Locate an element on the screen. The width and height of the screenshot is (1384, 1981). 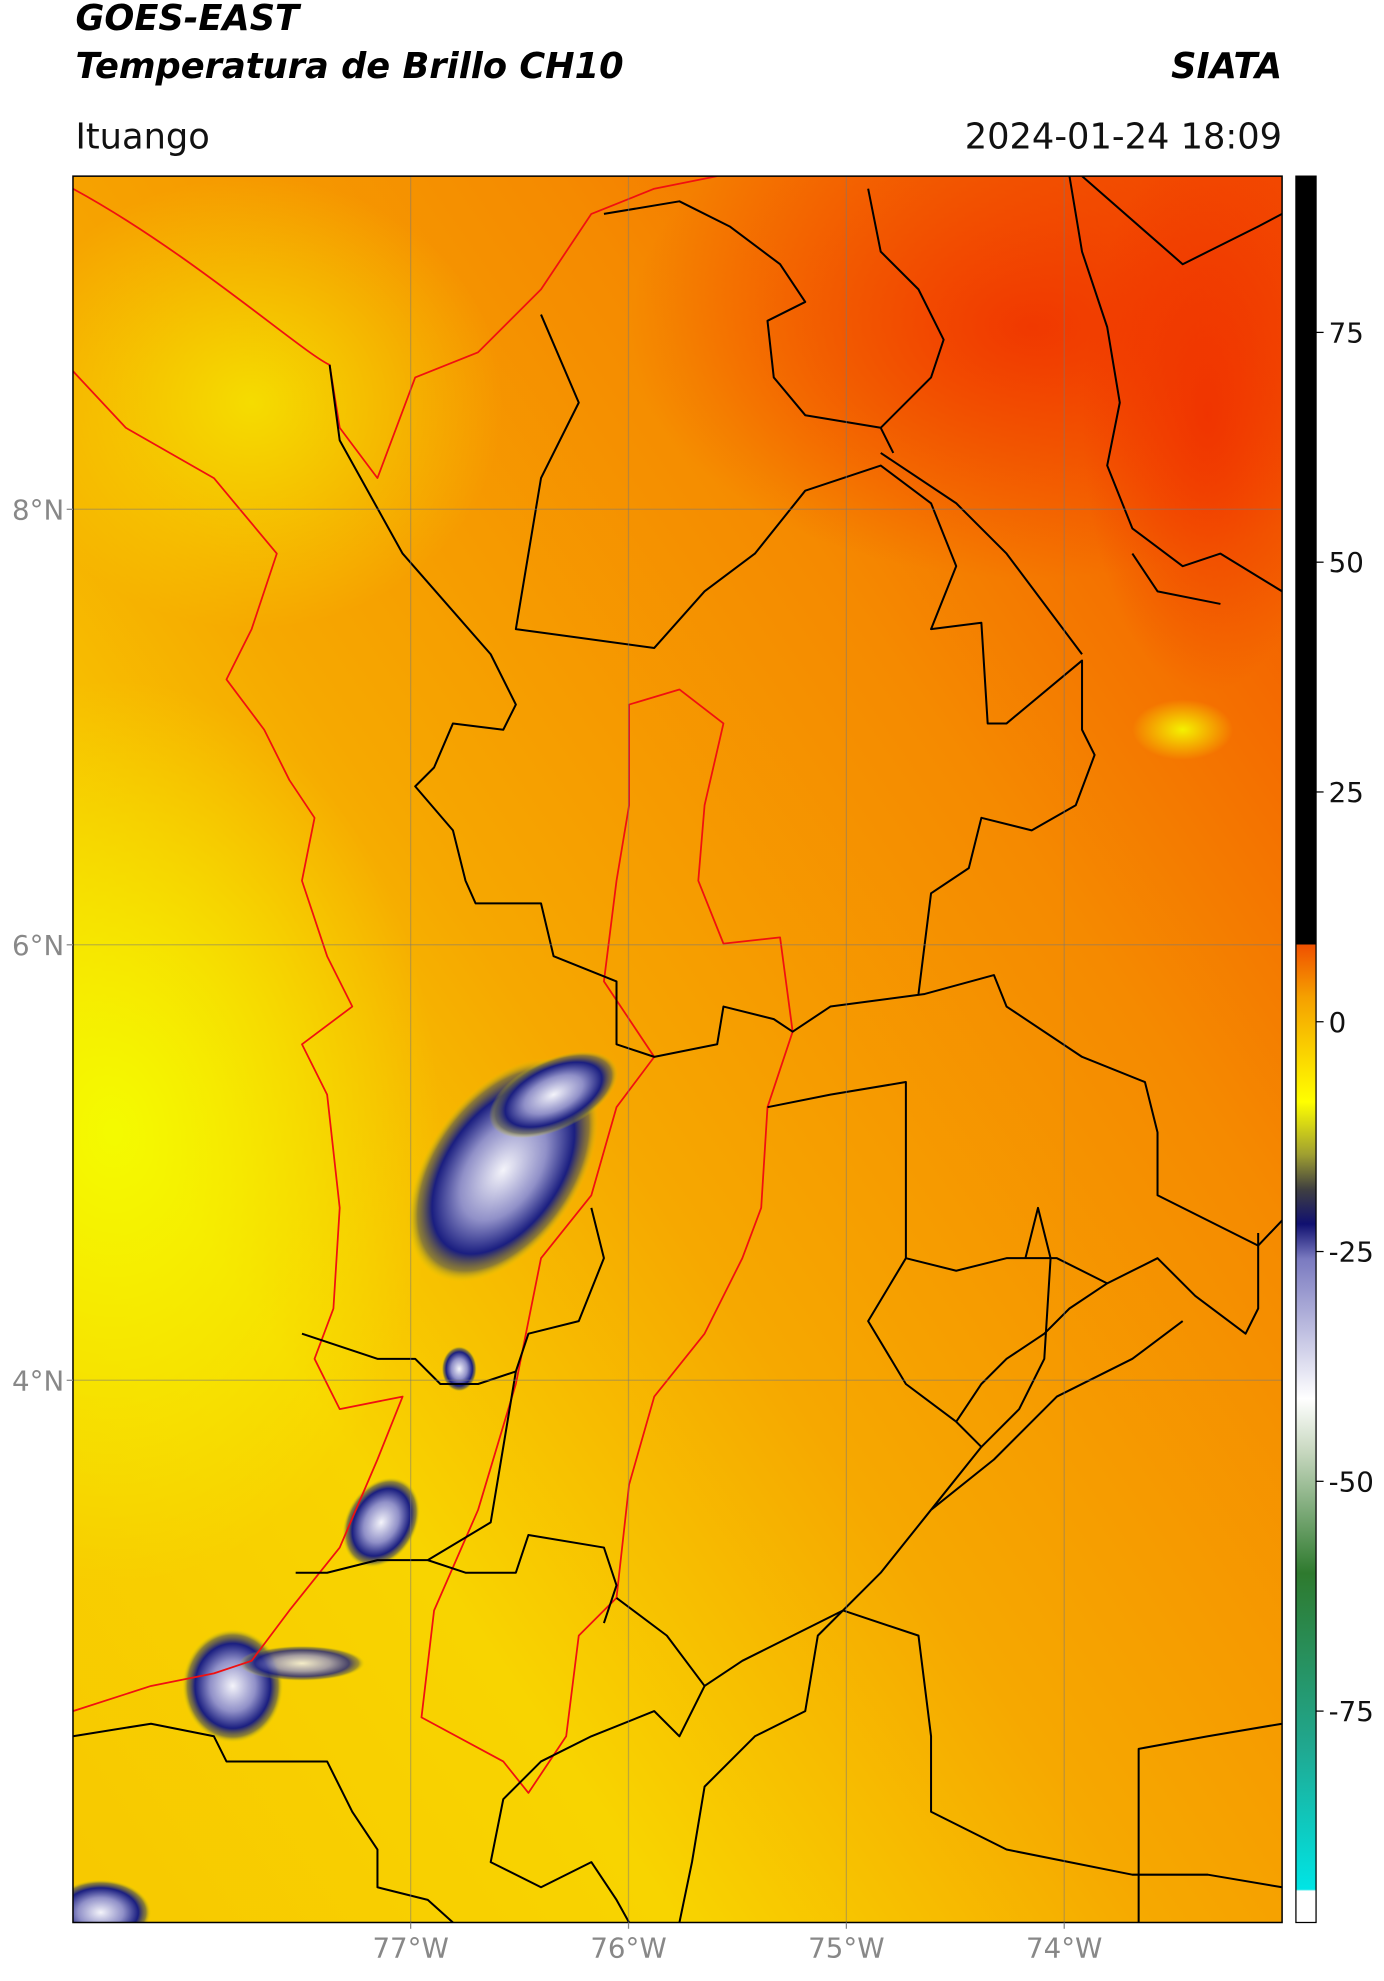
colorbar-tick-label: -75 is located at coordinates (1351, 1711).